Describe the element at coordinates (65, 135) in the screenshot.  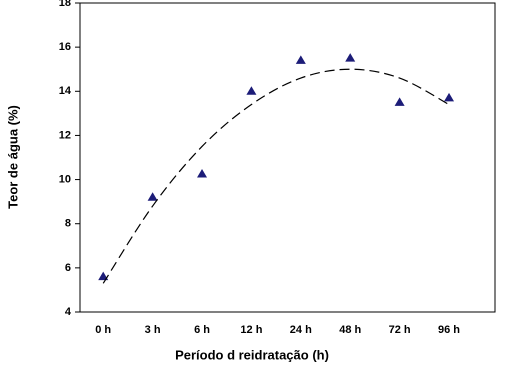
I see `y-tick-label: 12` at that location.